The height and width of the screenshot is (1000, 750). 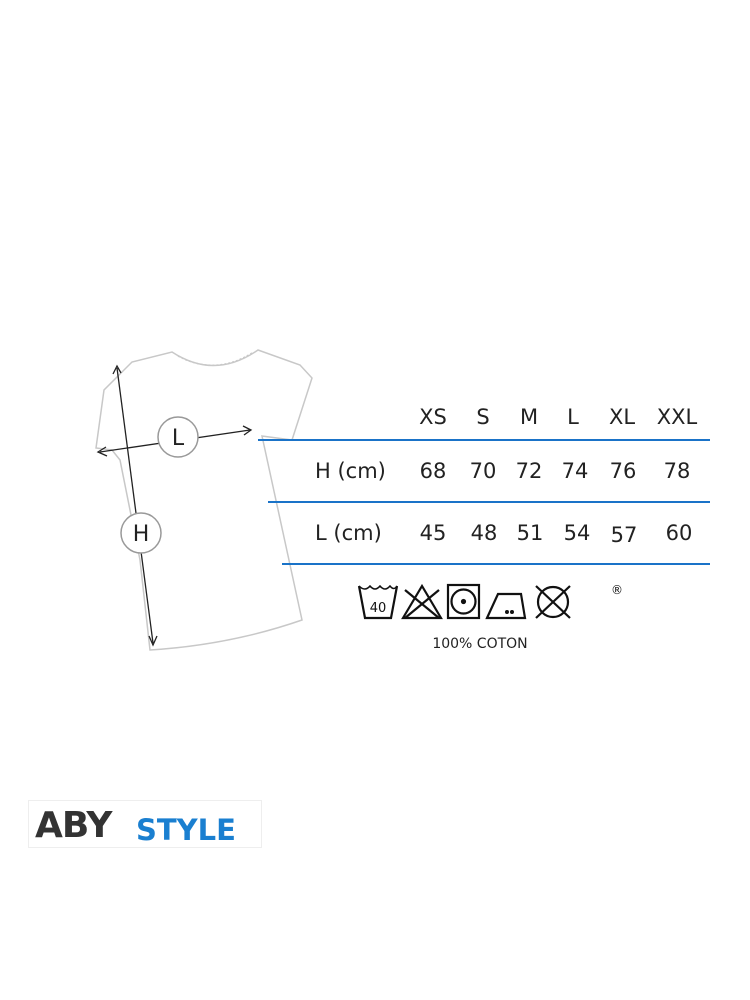 I want to click on tshirt-diagram: L H, so click(x=204, y=500).